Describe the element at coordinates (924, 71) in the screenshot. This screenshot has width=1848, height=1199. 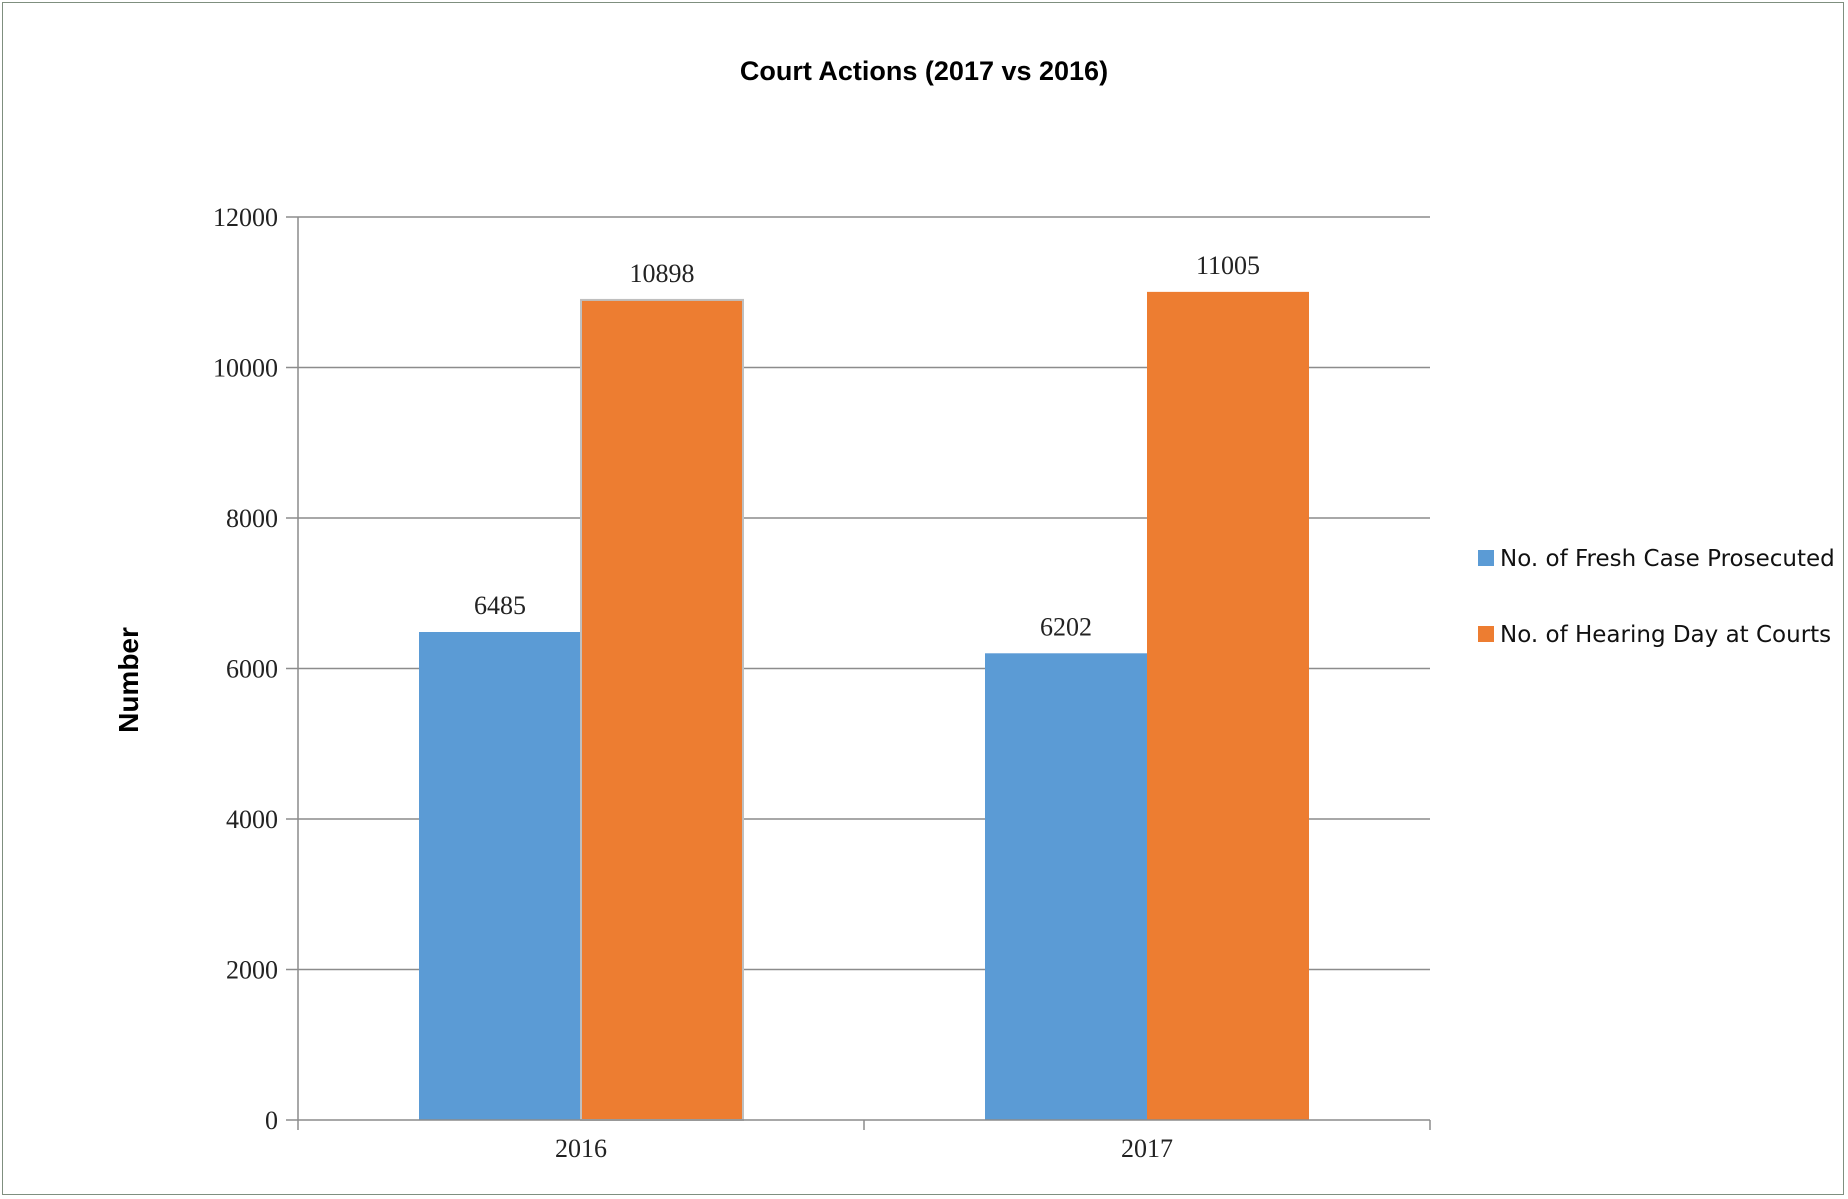
I see `chart-title: Court Actions (2017 vs 2016)` at that location.